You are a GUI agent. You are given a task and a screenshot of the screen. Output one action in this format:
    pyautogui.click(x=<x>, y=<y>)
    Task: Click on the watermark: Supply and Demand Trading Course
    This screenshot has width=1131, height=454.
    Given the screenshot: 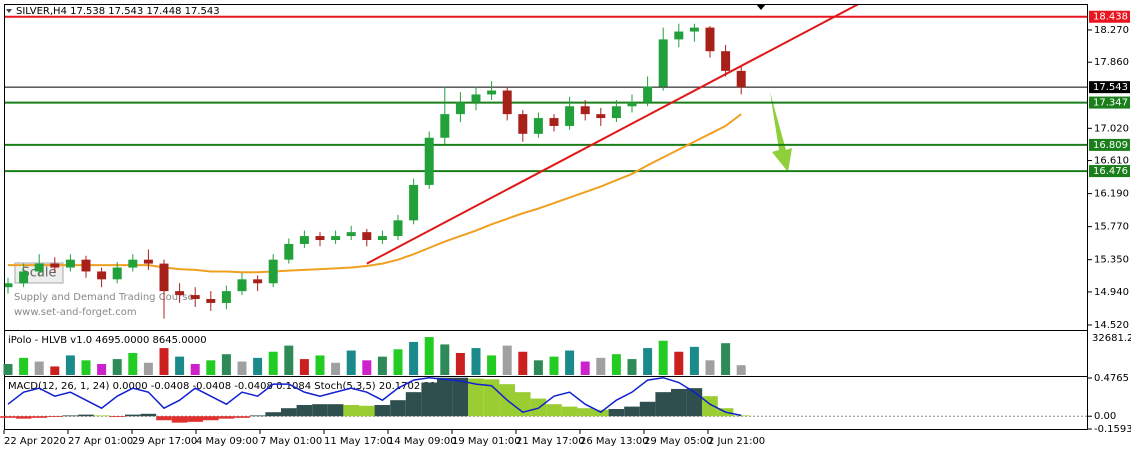 What is the action you would take?
    pyautogui.click(x=104, y=297)
    